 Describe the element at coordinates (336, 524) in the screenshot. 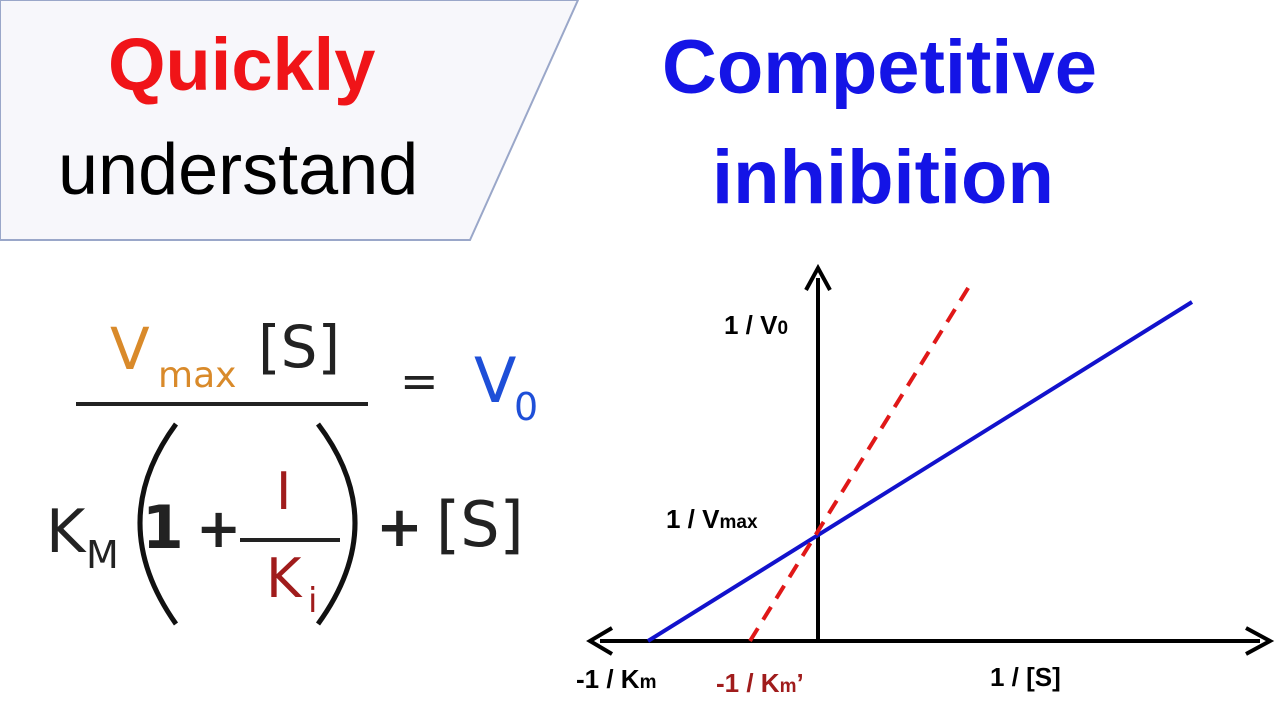

I see `right-parenthesis` at that location.